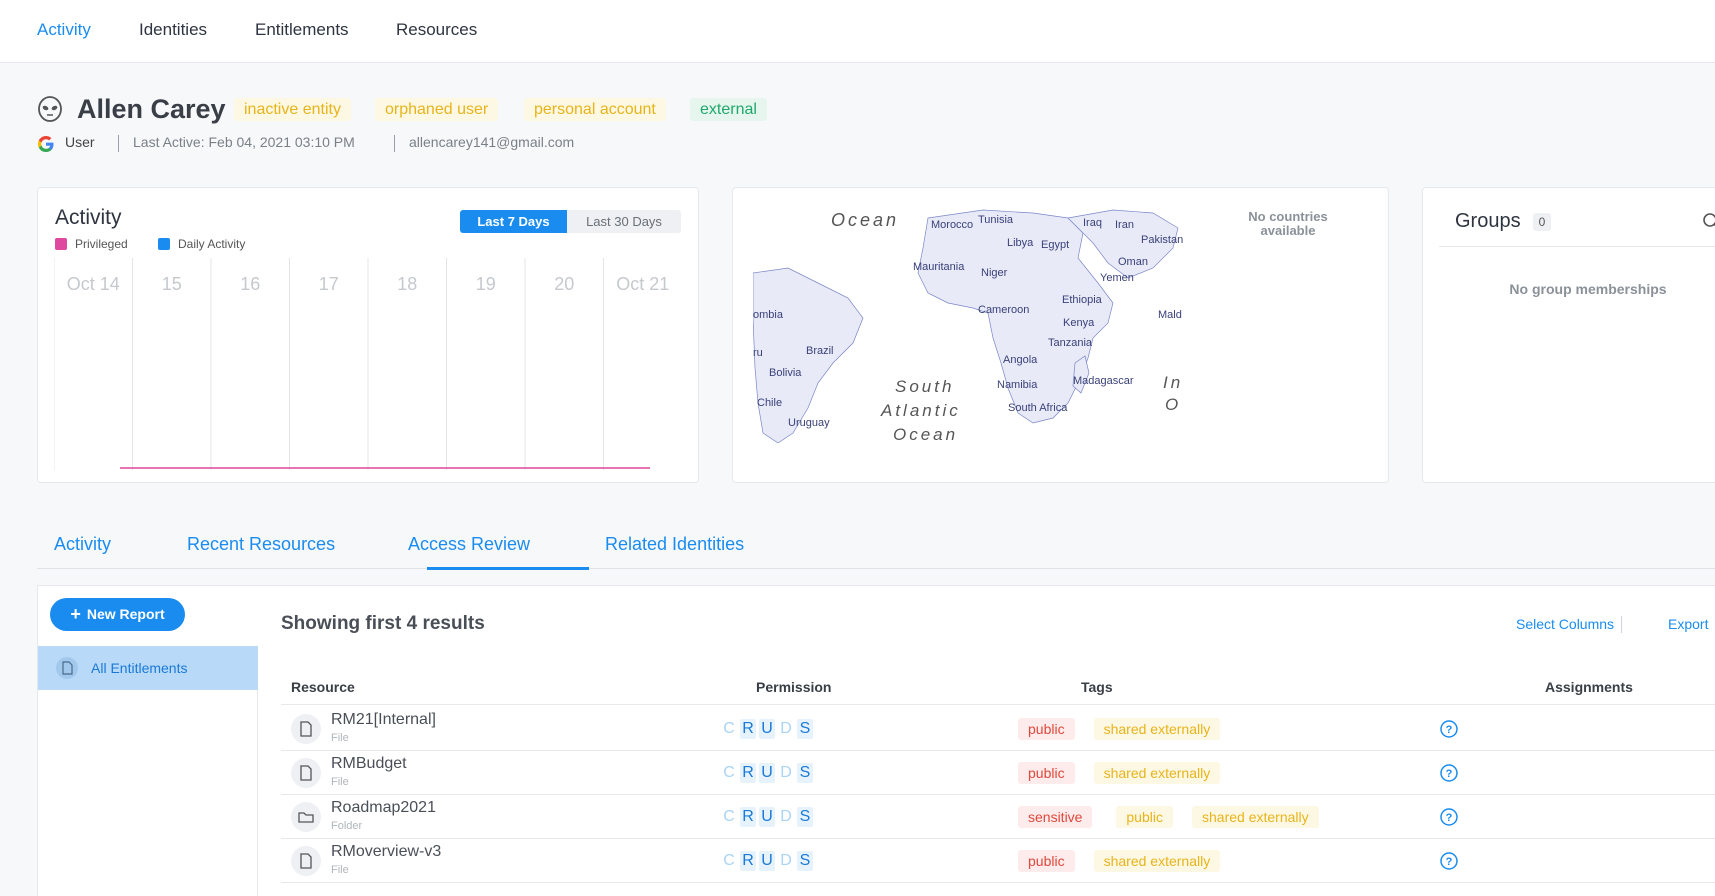 This screenshot has width=1715, height=896. I want to click on permission-u: U, so click(767, 861).